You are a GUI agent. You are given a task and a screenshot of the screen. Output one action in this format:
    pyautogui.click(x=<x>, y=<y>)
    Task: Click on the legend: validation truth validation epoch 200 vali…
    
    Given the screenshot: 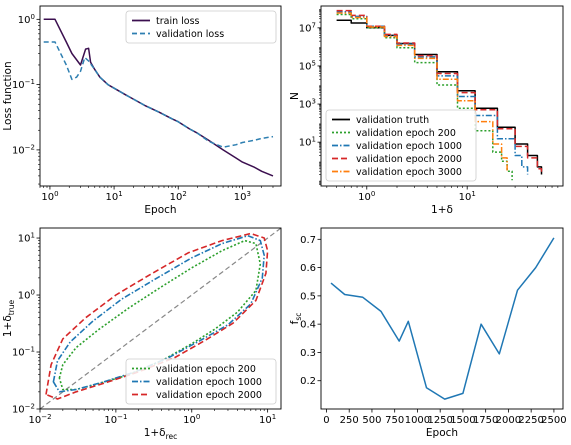 What is the action you would take?
    pyautogui.click(x=401, y=145)
    